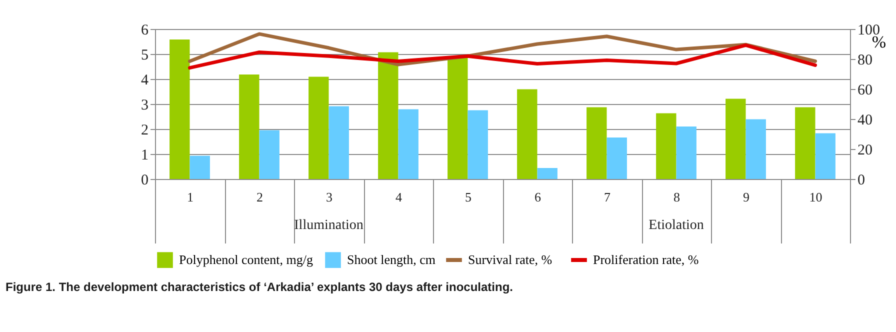 The image size is (896, 332). Describe the element at coordinates (144, 130) in the screenshot. I see `y-tick-label: 2` at that location.